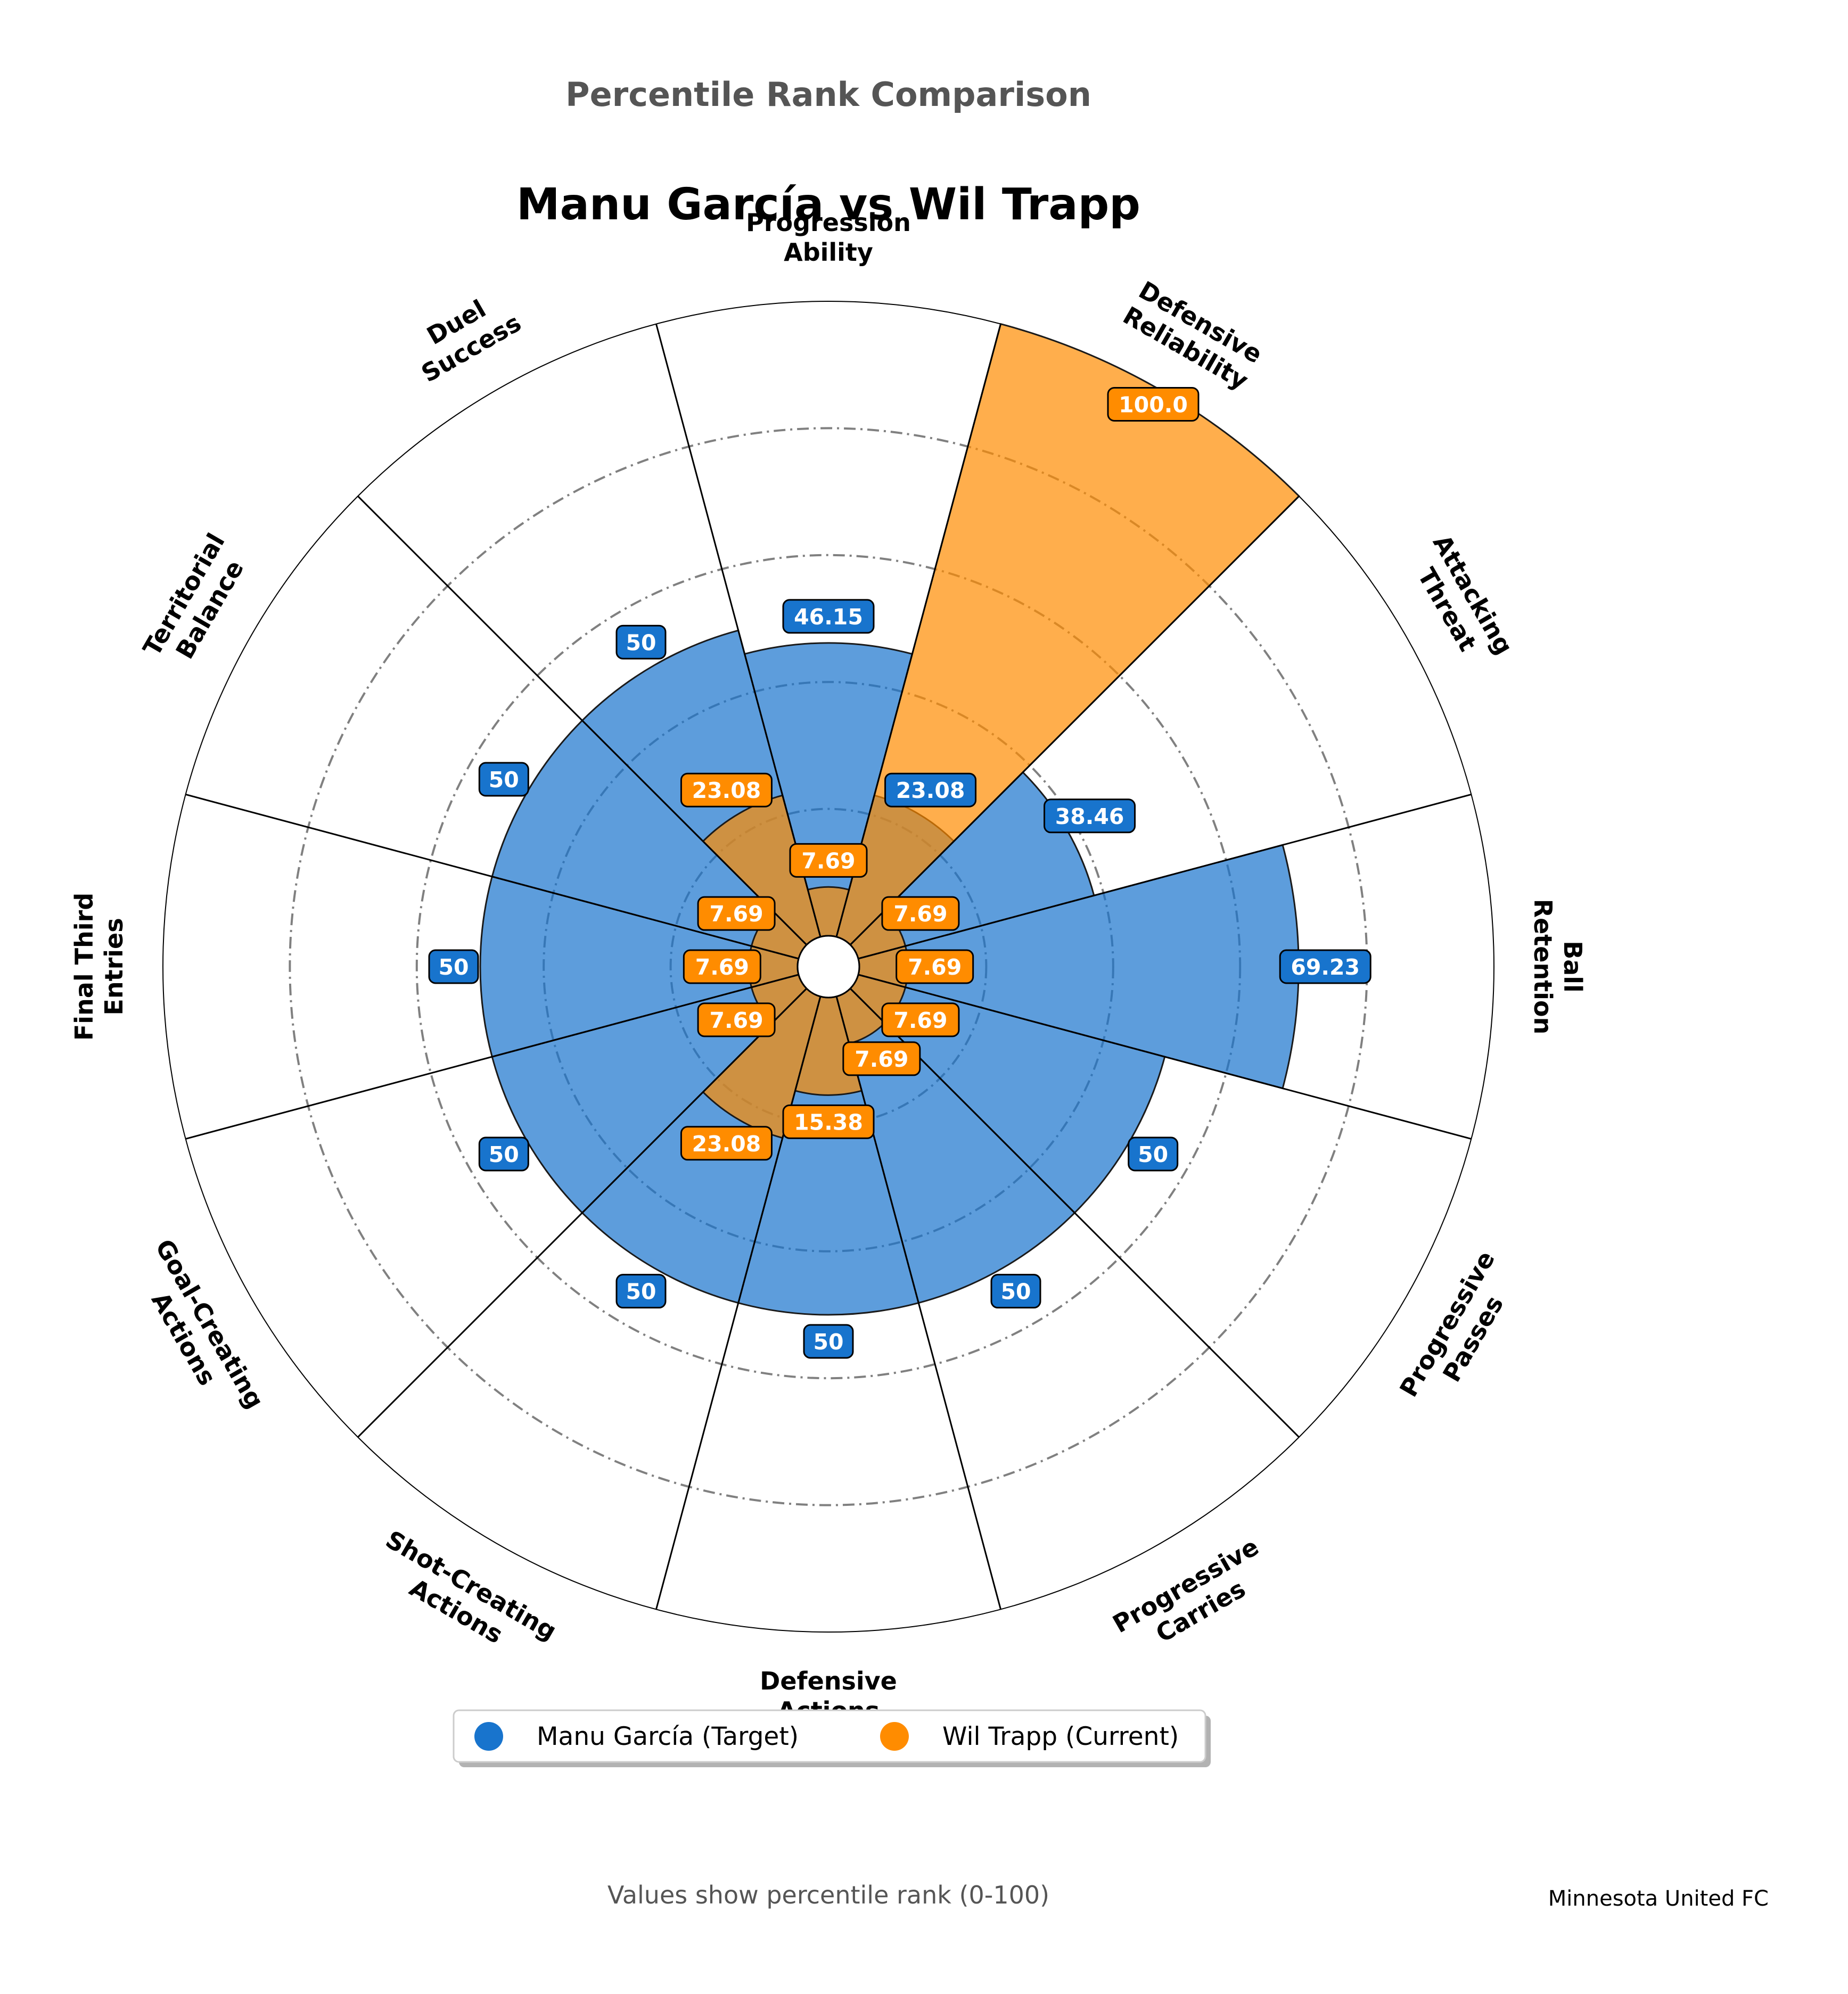 Image resolution: width=1848 pixels, height=1994 pixels. I want to click on value-label-current-0: 7.69, so click(828, 861).